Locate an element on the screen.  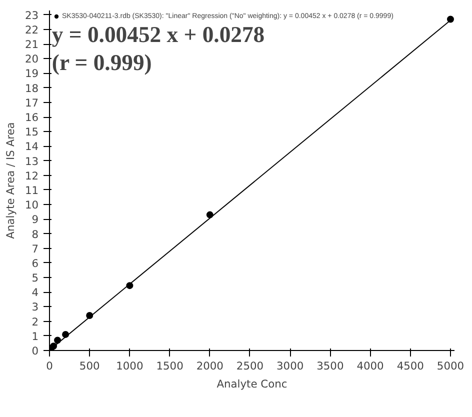
x-tick-label: 1500 is located at coordinates (170, 366).